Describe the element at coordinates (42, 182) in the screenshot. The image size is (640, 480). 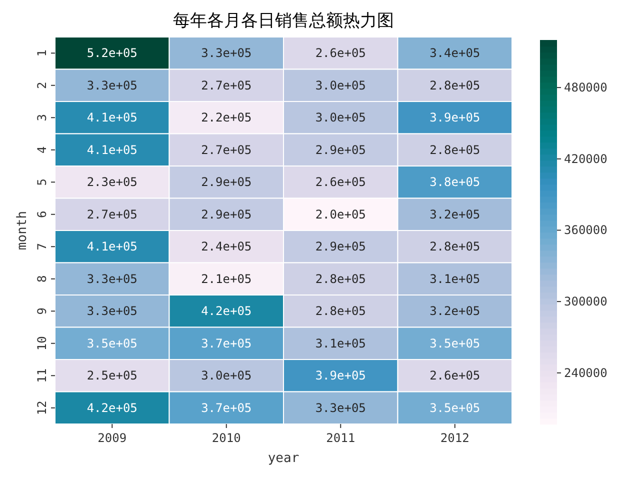
I see `y-tick-label: 5` at that location.